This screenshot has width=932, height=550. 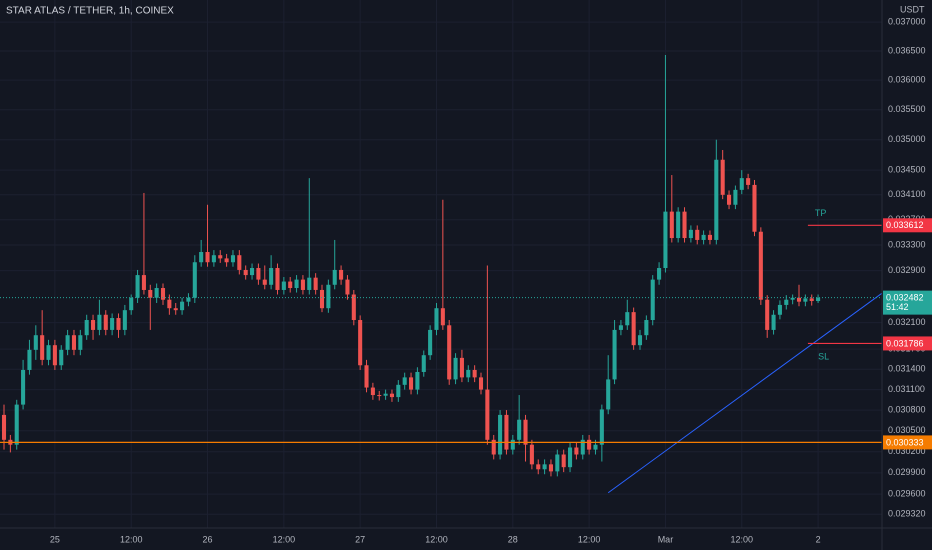 I want to click on y-tick-label: 0.033300, so click(x=907, y=244).